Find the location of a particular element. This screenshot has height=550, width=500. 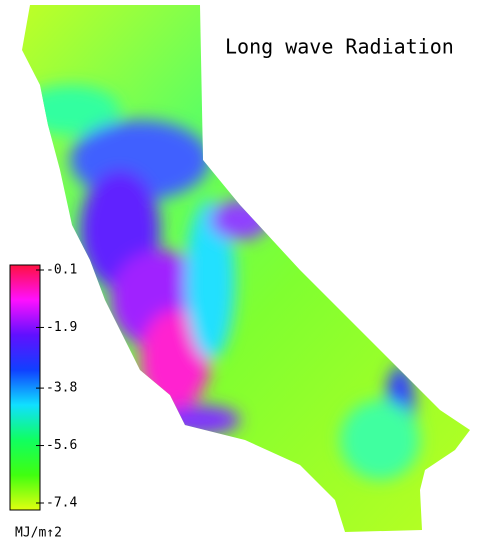

colorbar-tick-label: -5.6 is located at coordinates (61, 445).